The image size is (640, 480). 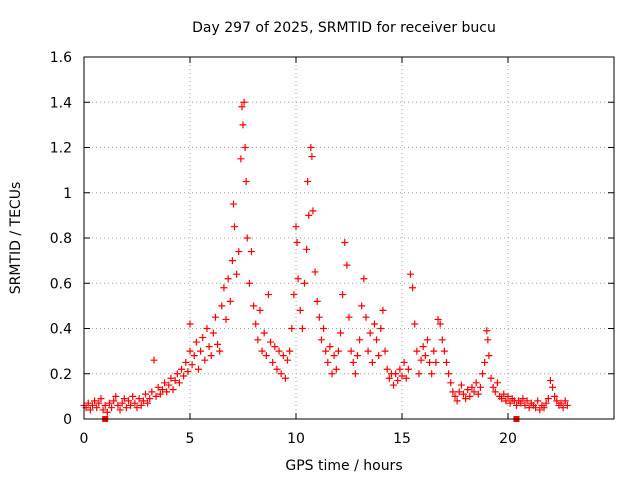 I want to click on y-tick-label: 1.2, so click(x=61, y=149).